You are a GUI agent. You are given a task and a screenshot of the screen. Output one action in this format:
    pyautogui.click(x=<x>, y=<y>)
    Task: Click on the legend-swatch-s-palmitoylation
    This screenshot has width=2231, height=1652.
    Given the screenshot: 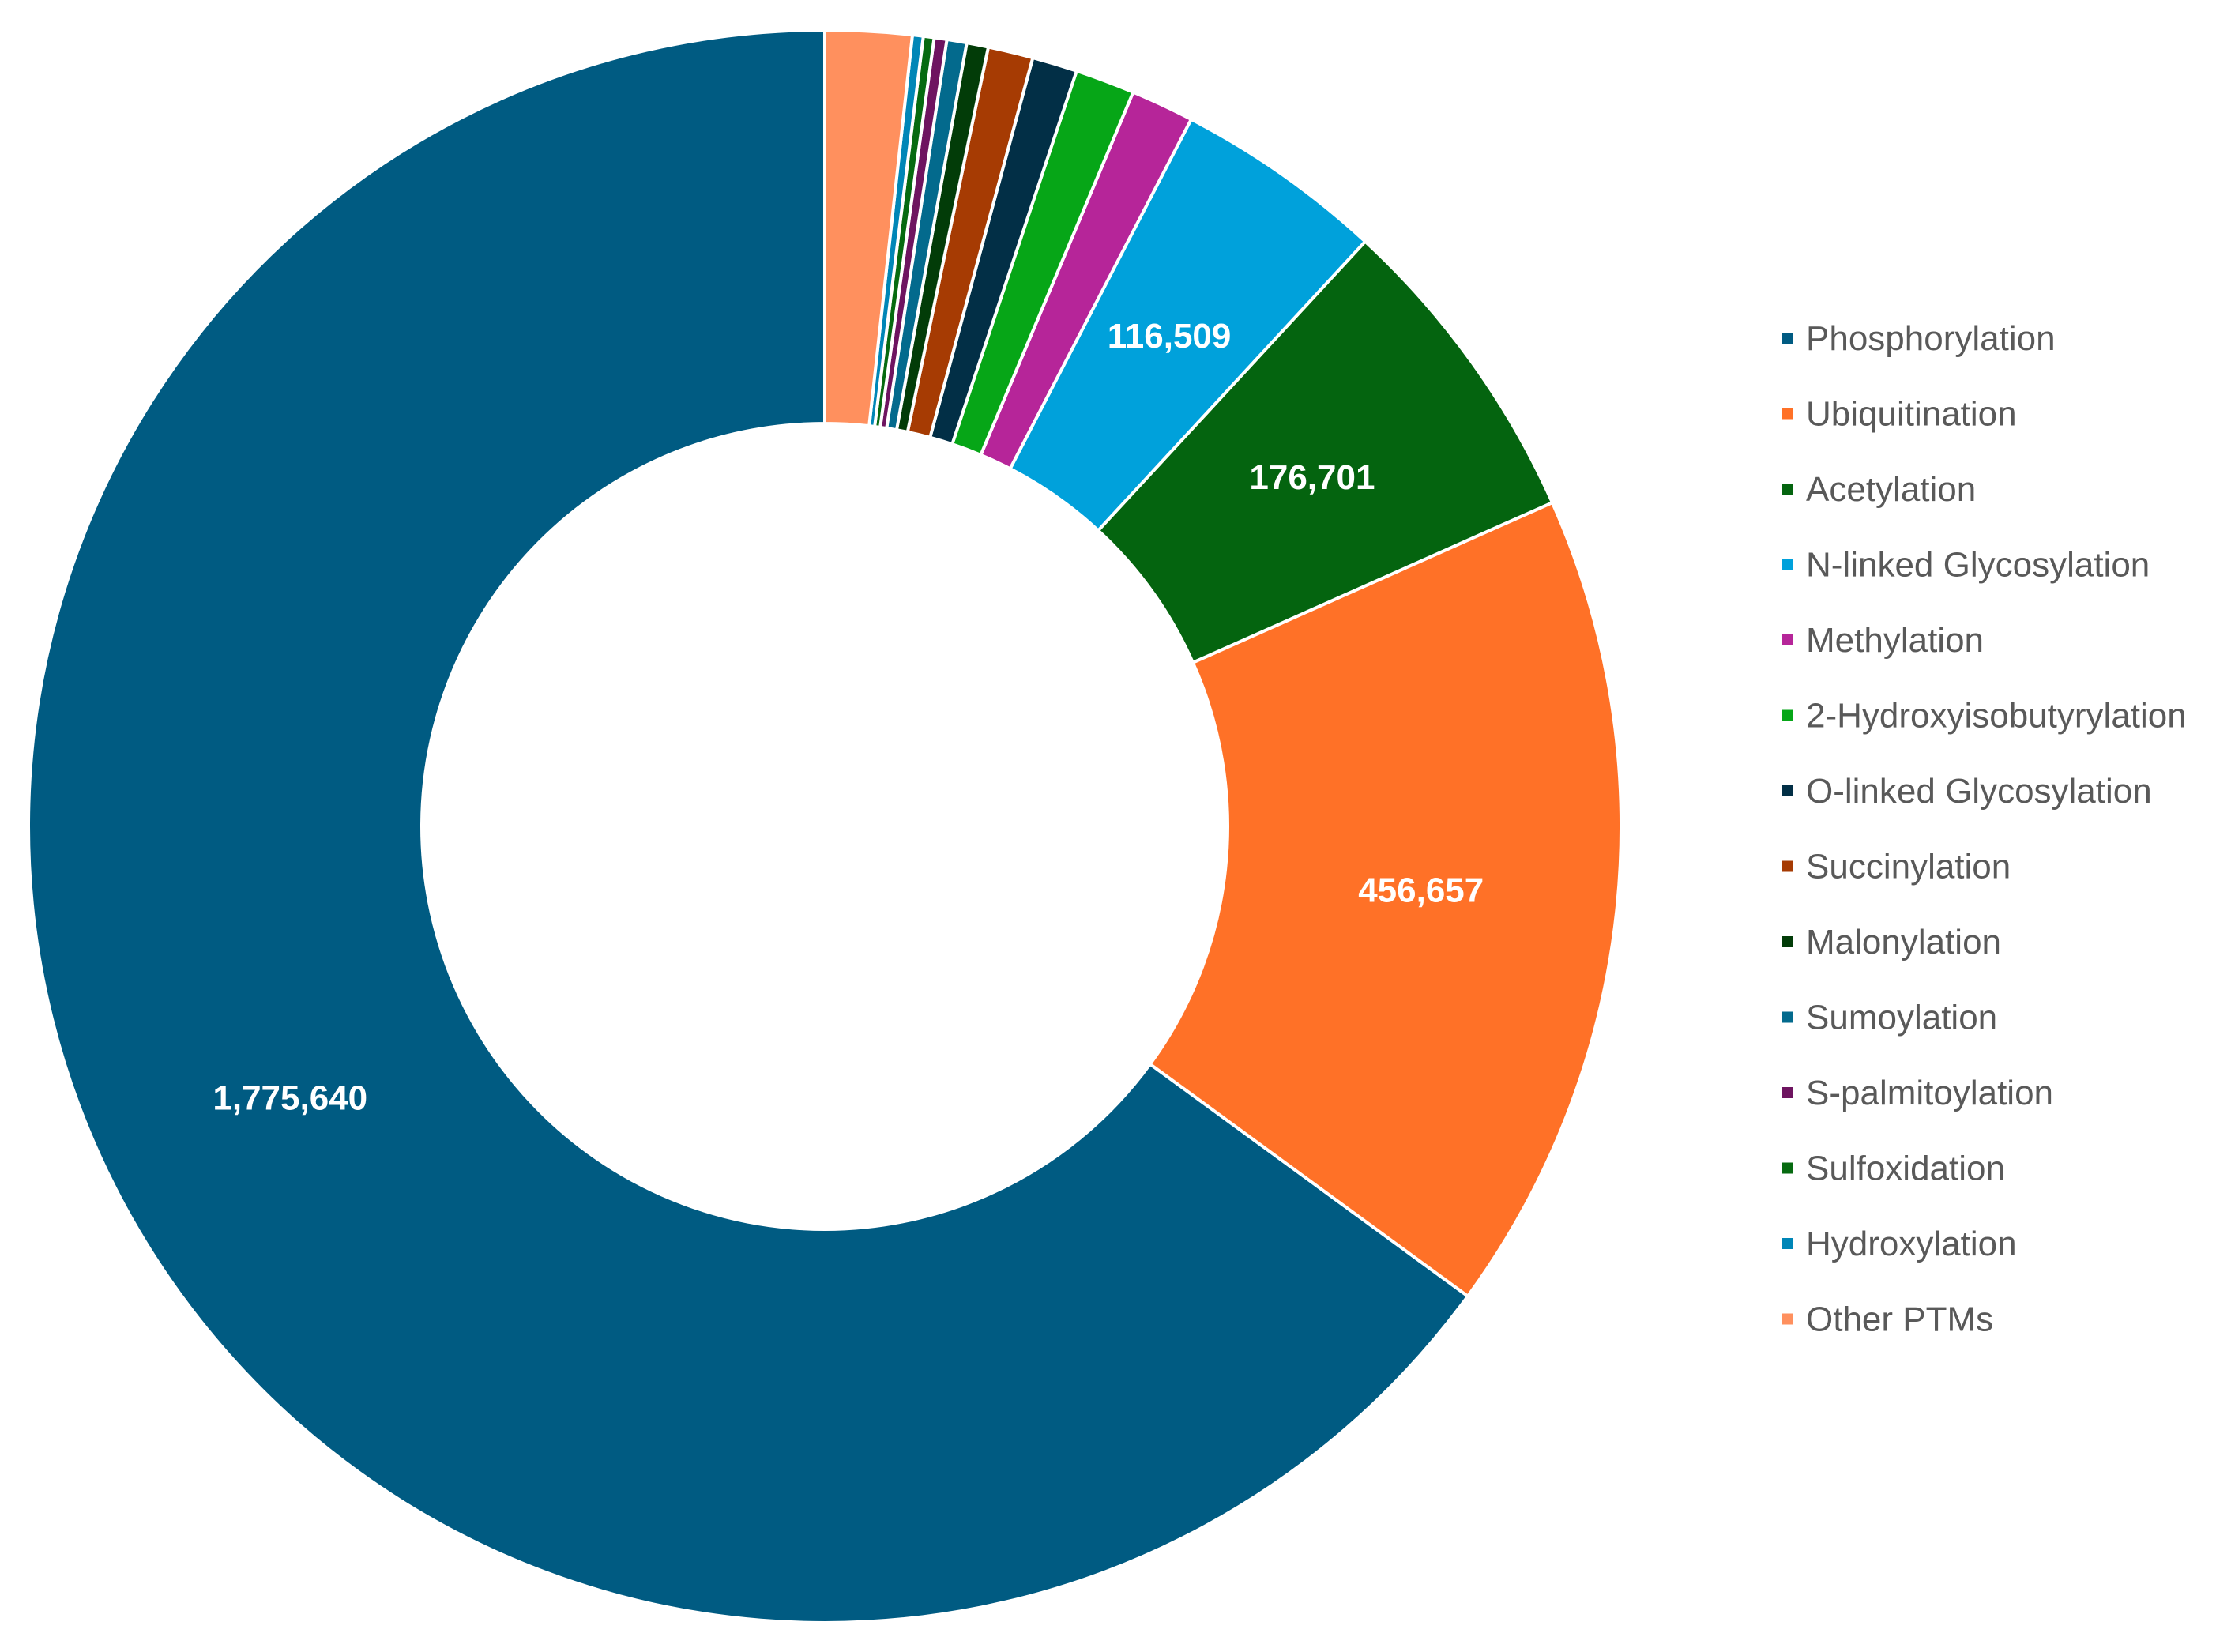 What is the action you would take?
    pyautogui.click(x=1788, y=1092)
    